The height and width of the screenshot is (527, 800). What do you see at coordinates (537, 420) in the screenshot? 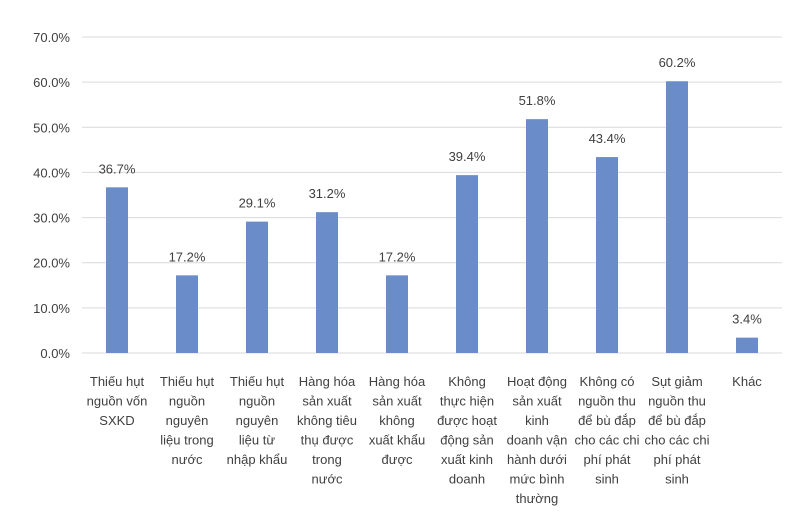
I see `category-label-line: kinh` at bounding box center [537, 420].